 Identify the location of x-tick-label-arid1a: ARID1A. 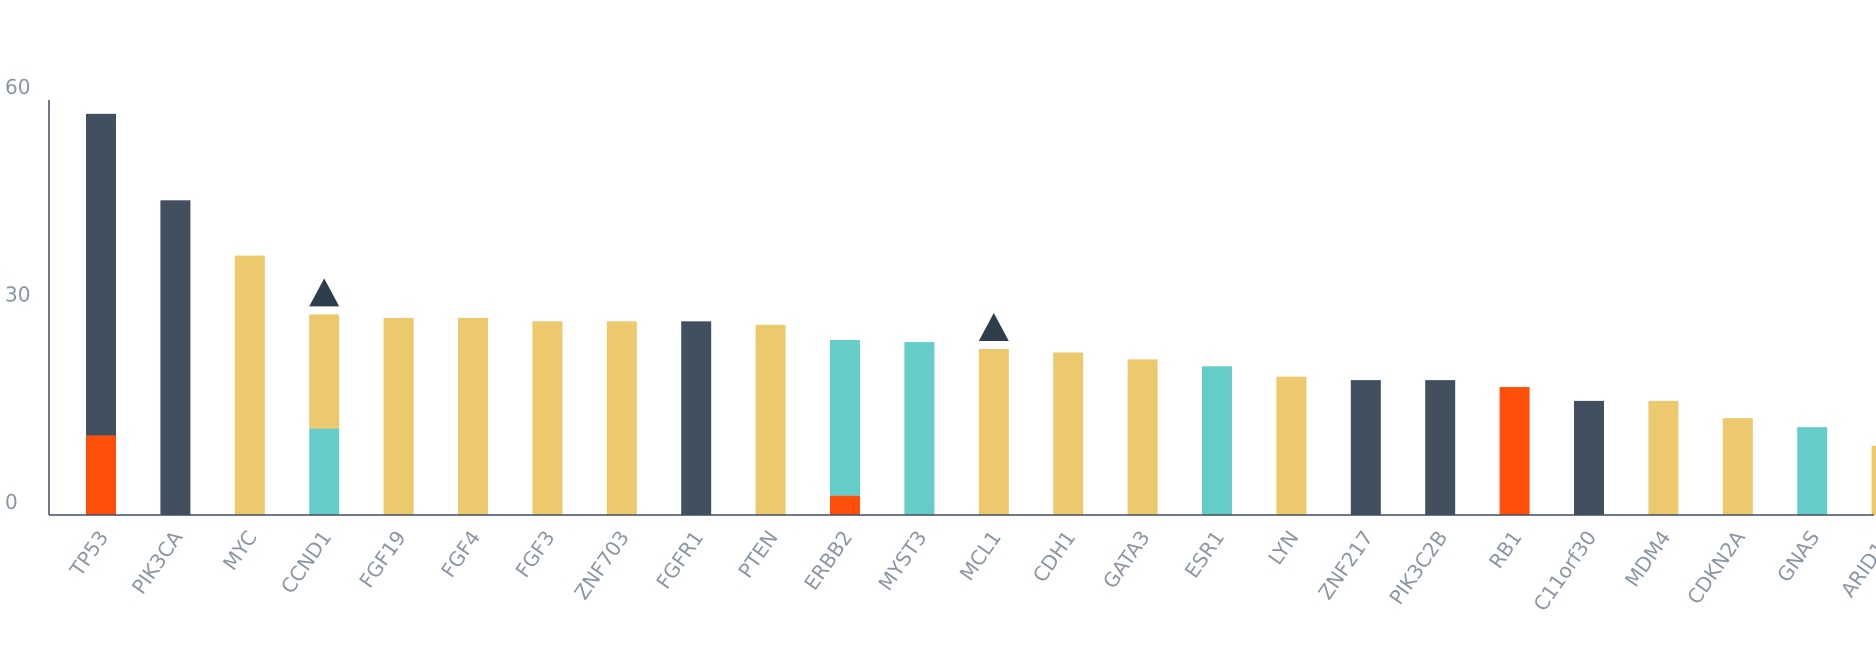
(1856, 564).